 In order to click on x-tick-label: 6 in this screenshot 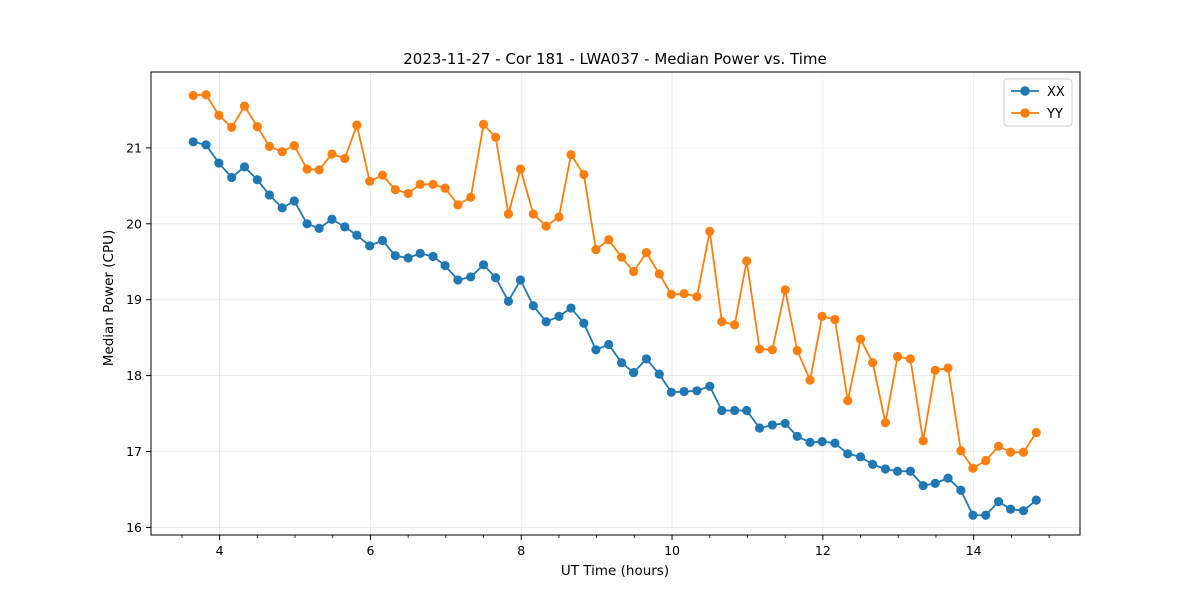, I will do `click(370, 550)`.